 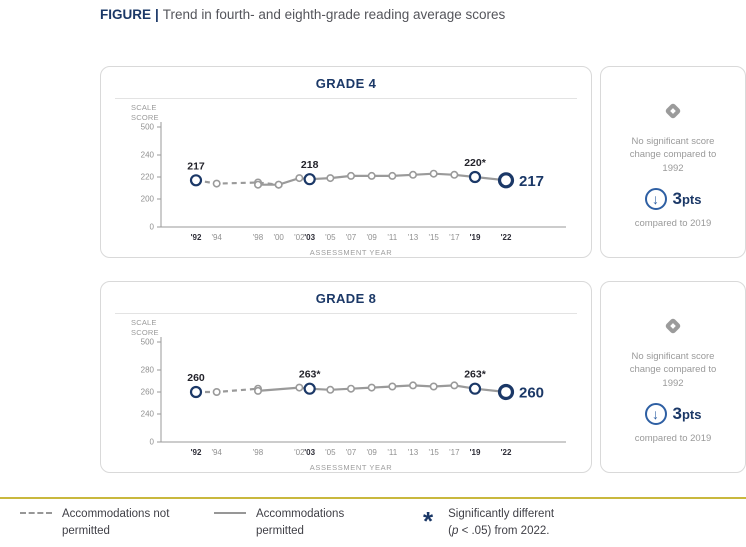 I want to click on significant-p: p, so click(x=455, y=531).